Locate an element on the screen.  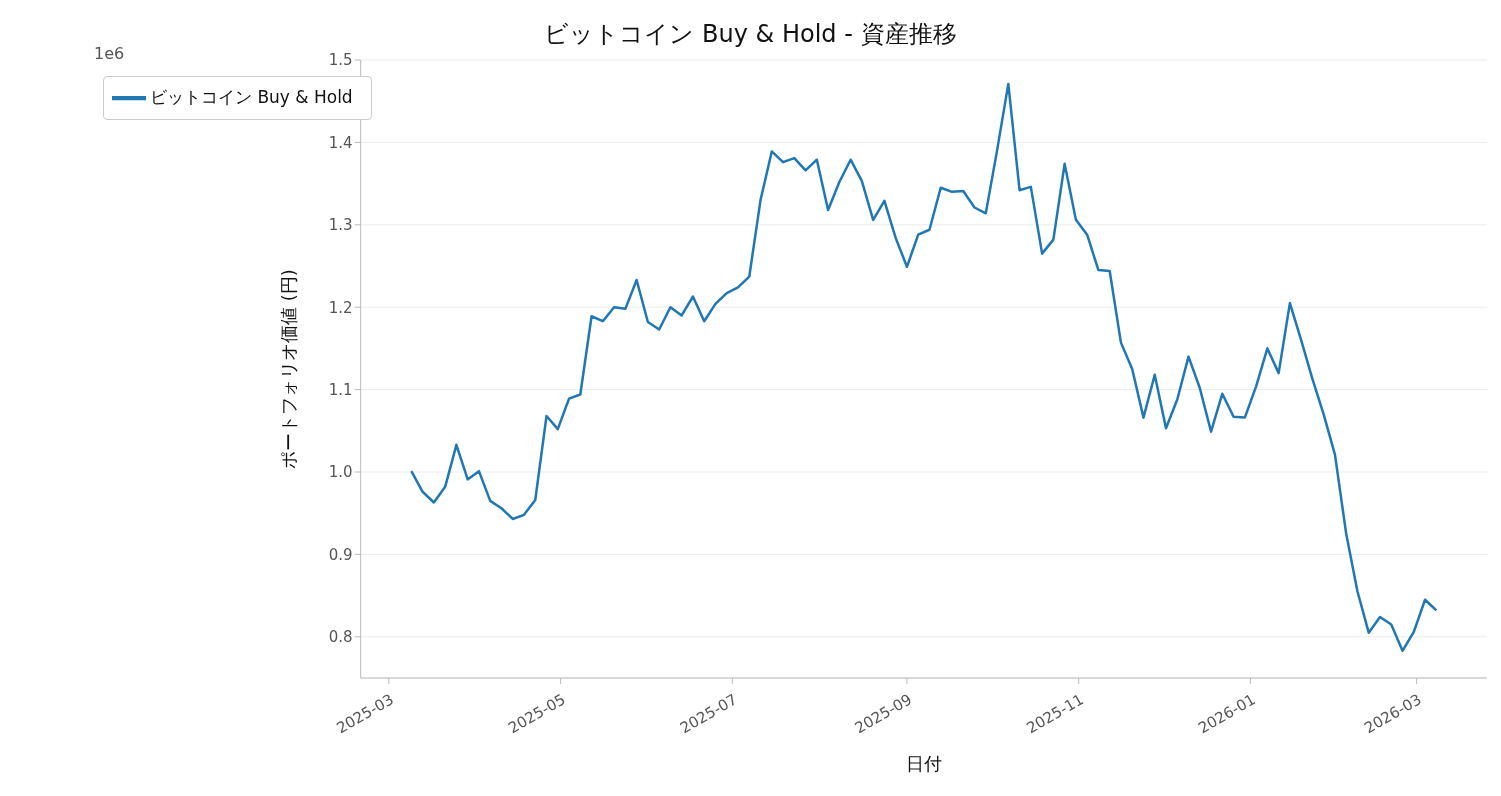
chart-title: ビットコイン Buy & Hold - 資産推移 is located at coordinates (750, 34).